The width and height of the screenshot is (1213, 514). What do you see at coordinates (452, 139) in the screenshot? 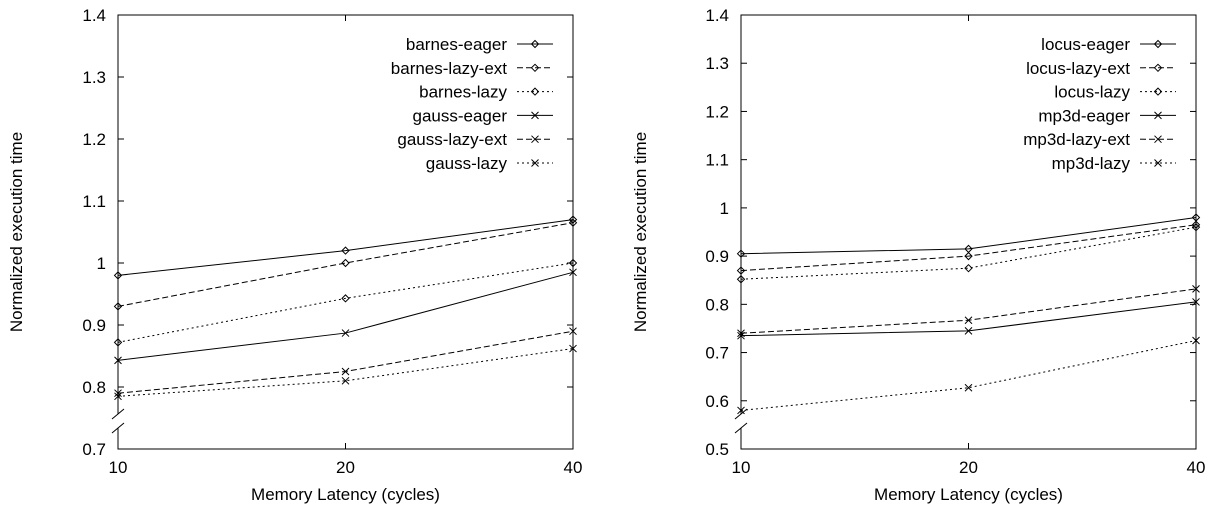
I see `legend-label: gauss-lazy-ext` at bounding box center [452, 139].